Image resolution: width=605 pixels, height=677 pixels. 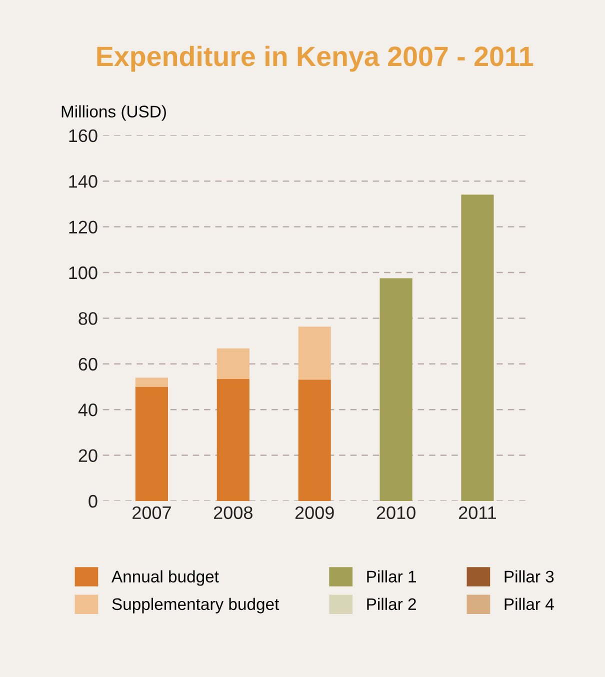 What do you see at coordinates (477, 513) in the screenshot?
I see `x-tick-label: 2011` at bounding box center [477, 513].